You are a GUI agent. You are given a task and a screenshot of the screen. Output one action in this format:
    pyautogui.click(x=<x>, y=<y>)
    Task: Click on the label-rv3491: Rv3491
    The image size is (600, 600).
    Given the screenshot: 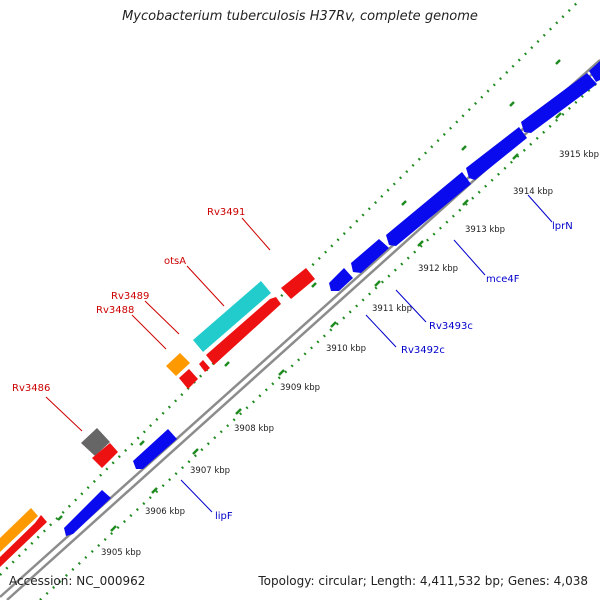 What is the action you would take?
    pyautogui.click(x=226, y=212)
    